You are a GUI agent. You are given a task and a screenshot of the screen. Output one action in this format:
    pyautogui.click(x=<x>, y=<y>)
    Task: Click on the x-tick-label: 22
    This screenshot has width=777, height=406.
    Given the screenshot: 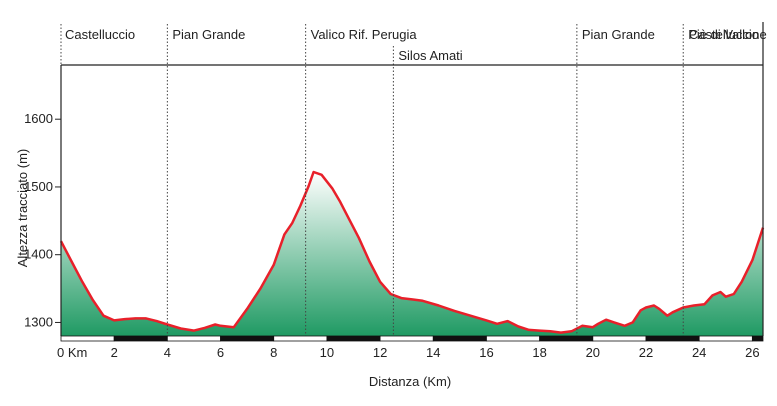 What is the action you would take?
    pyautogui.click(x=646, y=352)
    